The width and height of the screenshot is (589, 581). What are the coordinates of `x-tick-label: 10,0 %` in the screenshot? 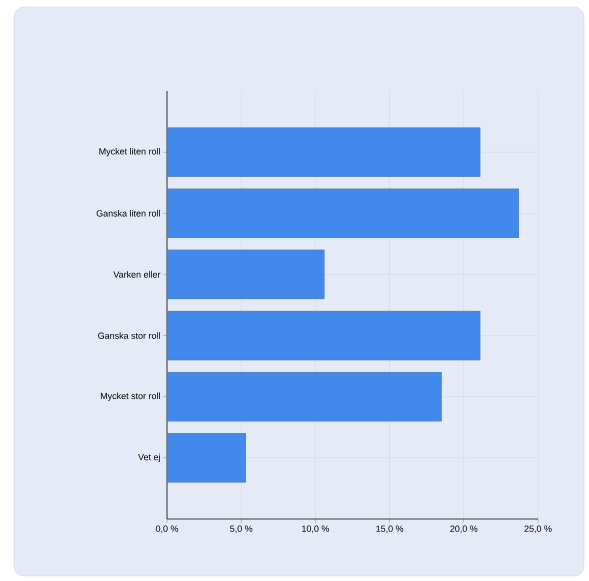 It's located at (316, 529).